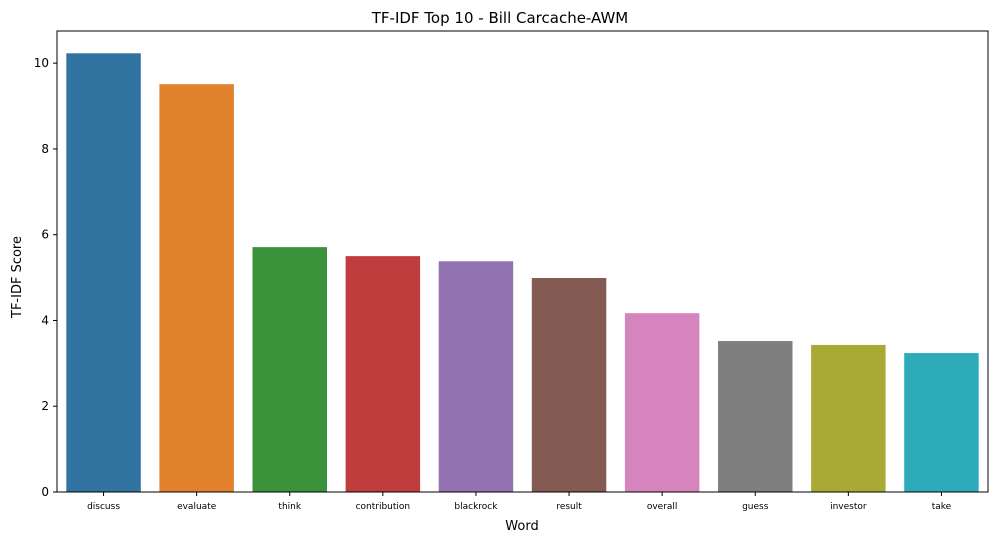 The width and height of the screenshot is (1000, 546). What do you see at coordinates (289, 507) in the screenshot?
I see `x-tick-label: think` at bounding box center [289, 507].